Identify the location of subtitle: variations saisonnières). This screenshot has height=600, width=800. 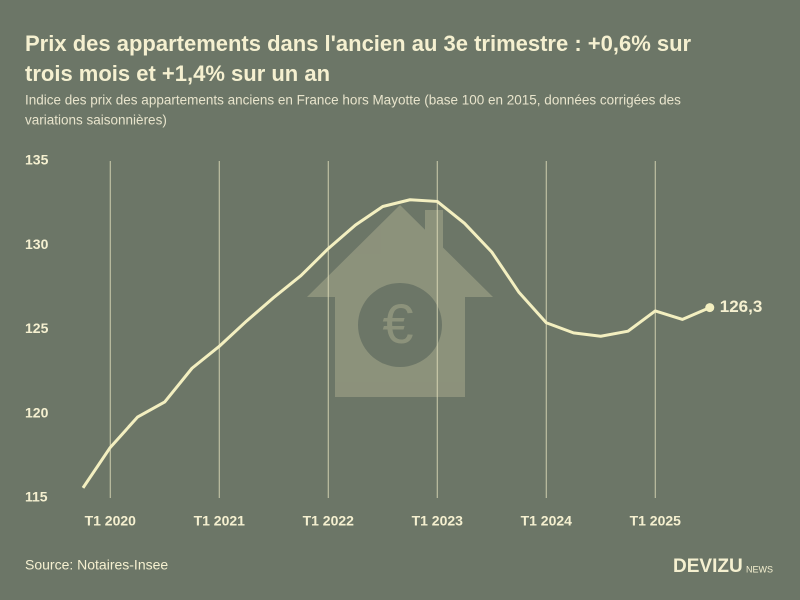
(96, 120).